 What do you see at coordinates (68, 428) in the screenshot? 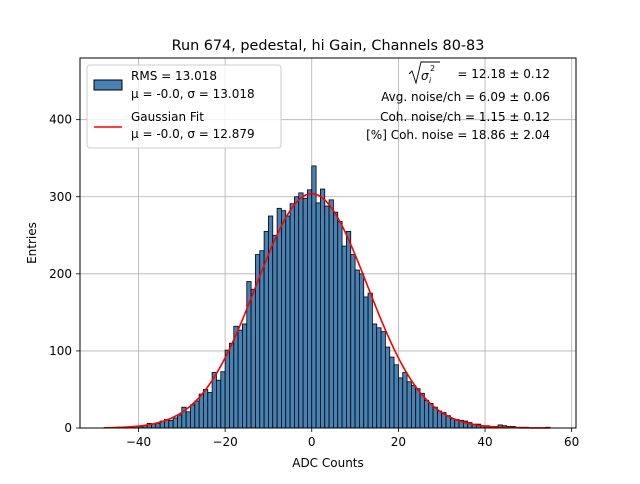
I see `y-tick-label: 0` at bounding box center [68, 428].